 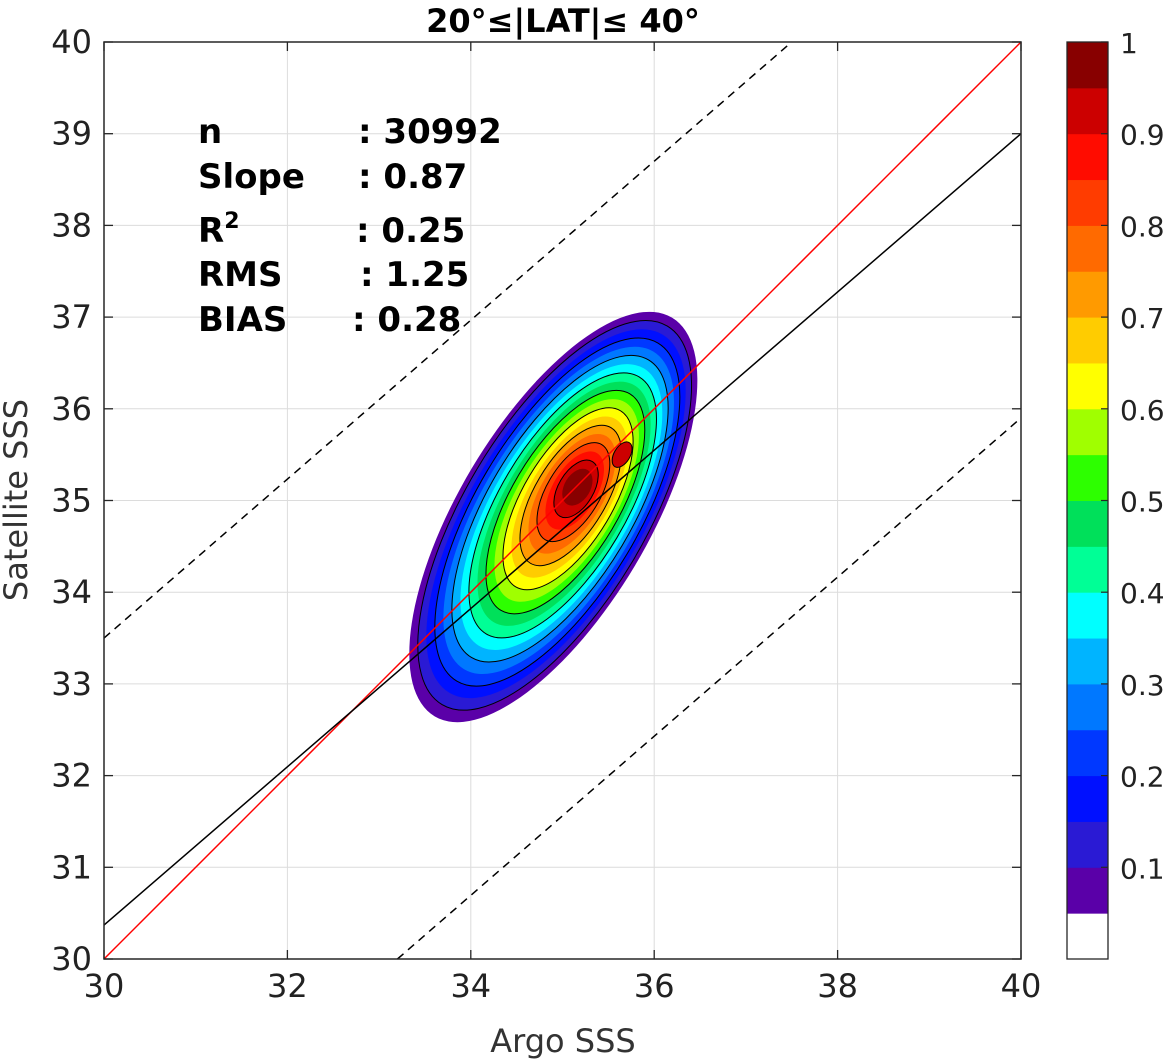 I want to click on stat-value: : 30992, so click(x=430, y=132).